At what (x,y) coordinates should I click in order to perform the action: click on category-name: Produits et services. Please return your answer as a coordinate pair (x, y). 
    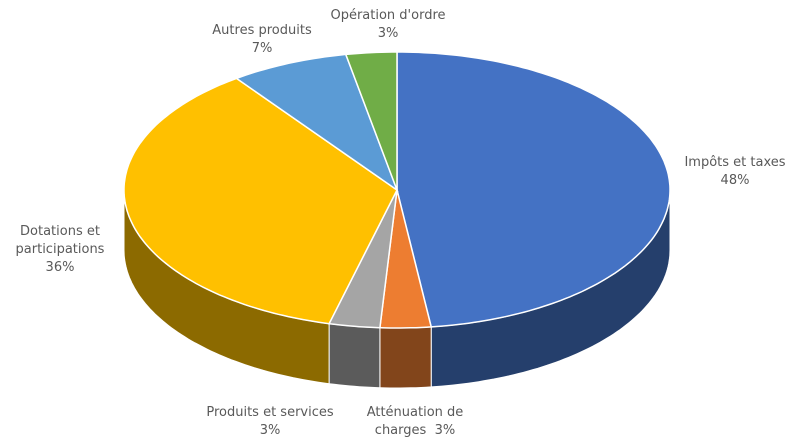
    Looking at the image, I should click on (270, 412).